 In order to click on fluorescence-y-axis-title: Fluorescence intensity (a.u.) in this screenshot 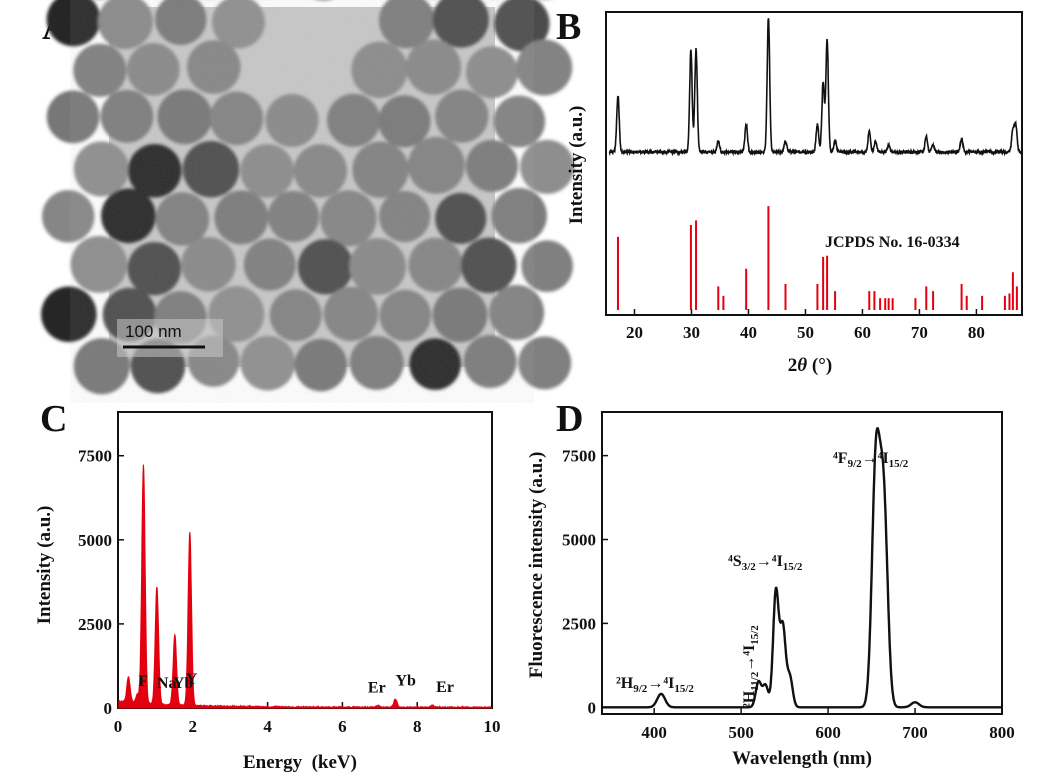, I will do `click(536, 565)`.